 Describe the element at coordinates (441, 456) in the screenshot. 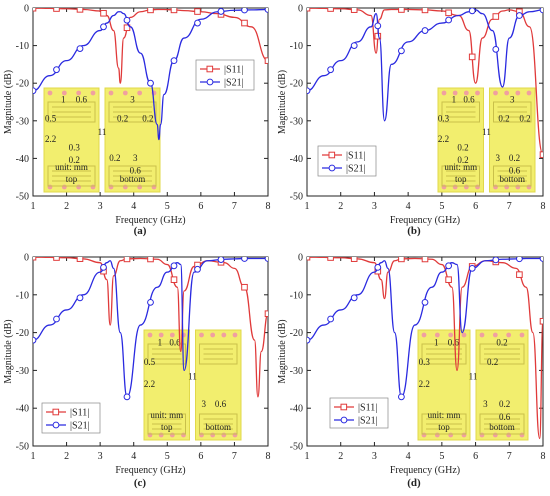

I see `x-tick-label: 5` at that location.